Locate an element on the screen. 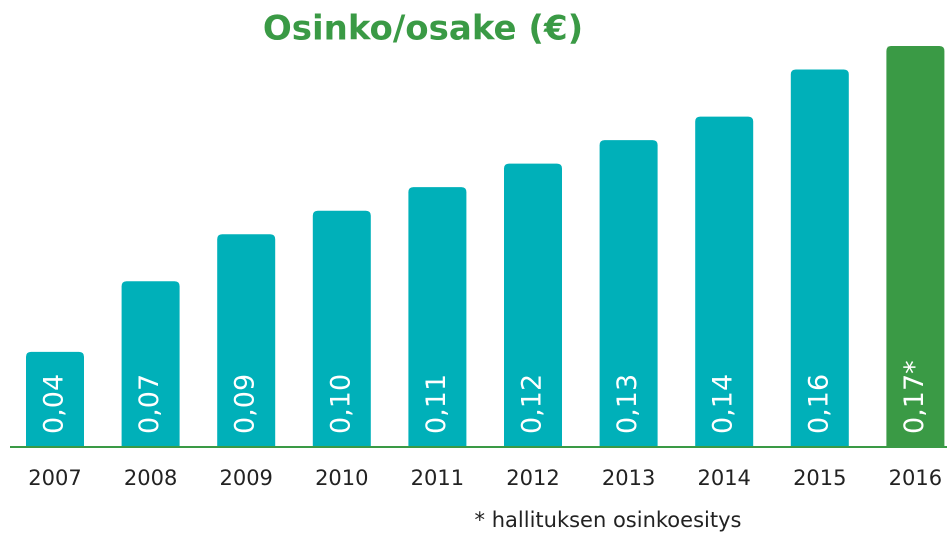 This screenshot has width=947, height=538. x-tick-label: 2008 is located at coordinates (150, 478).